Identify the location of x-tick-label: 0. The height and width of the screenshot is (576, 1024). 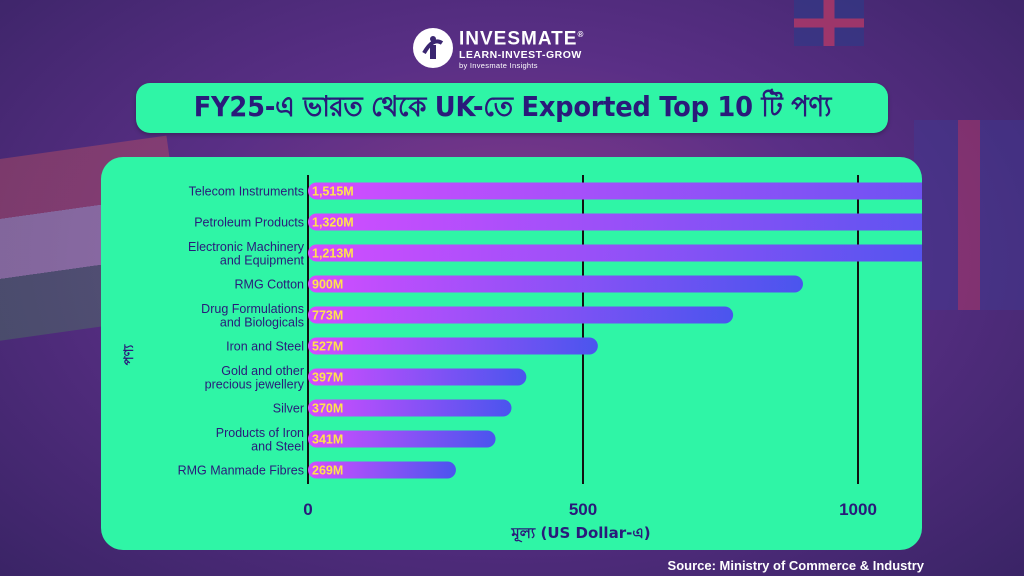
(307, 509).